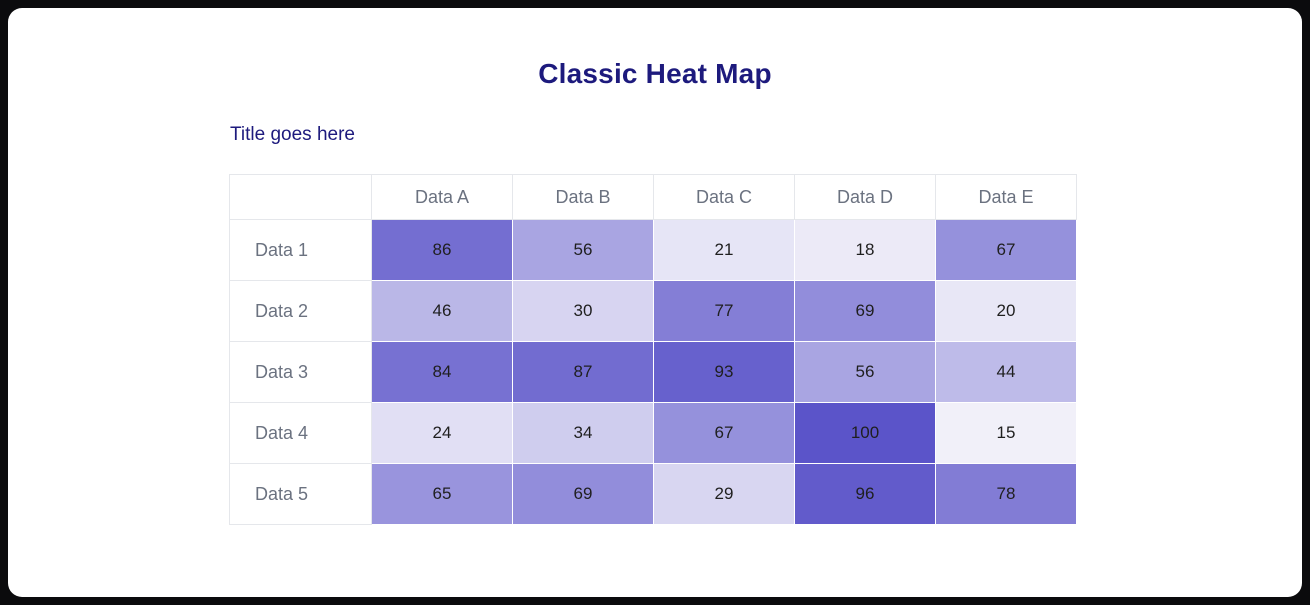  Describe the element at coordinates (583, 197) in the screenshot. I see `column-header: Data B` at that location.